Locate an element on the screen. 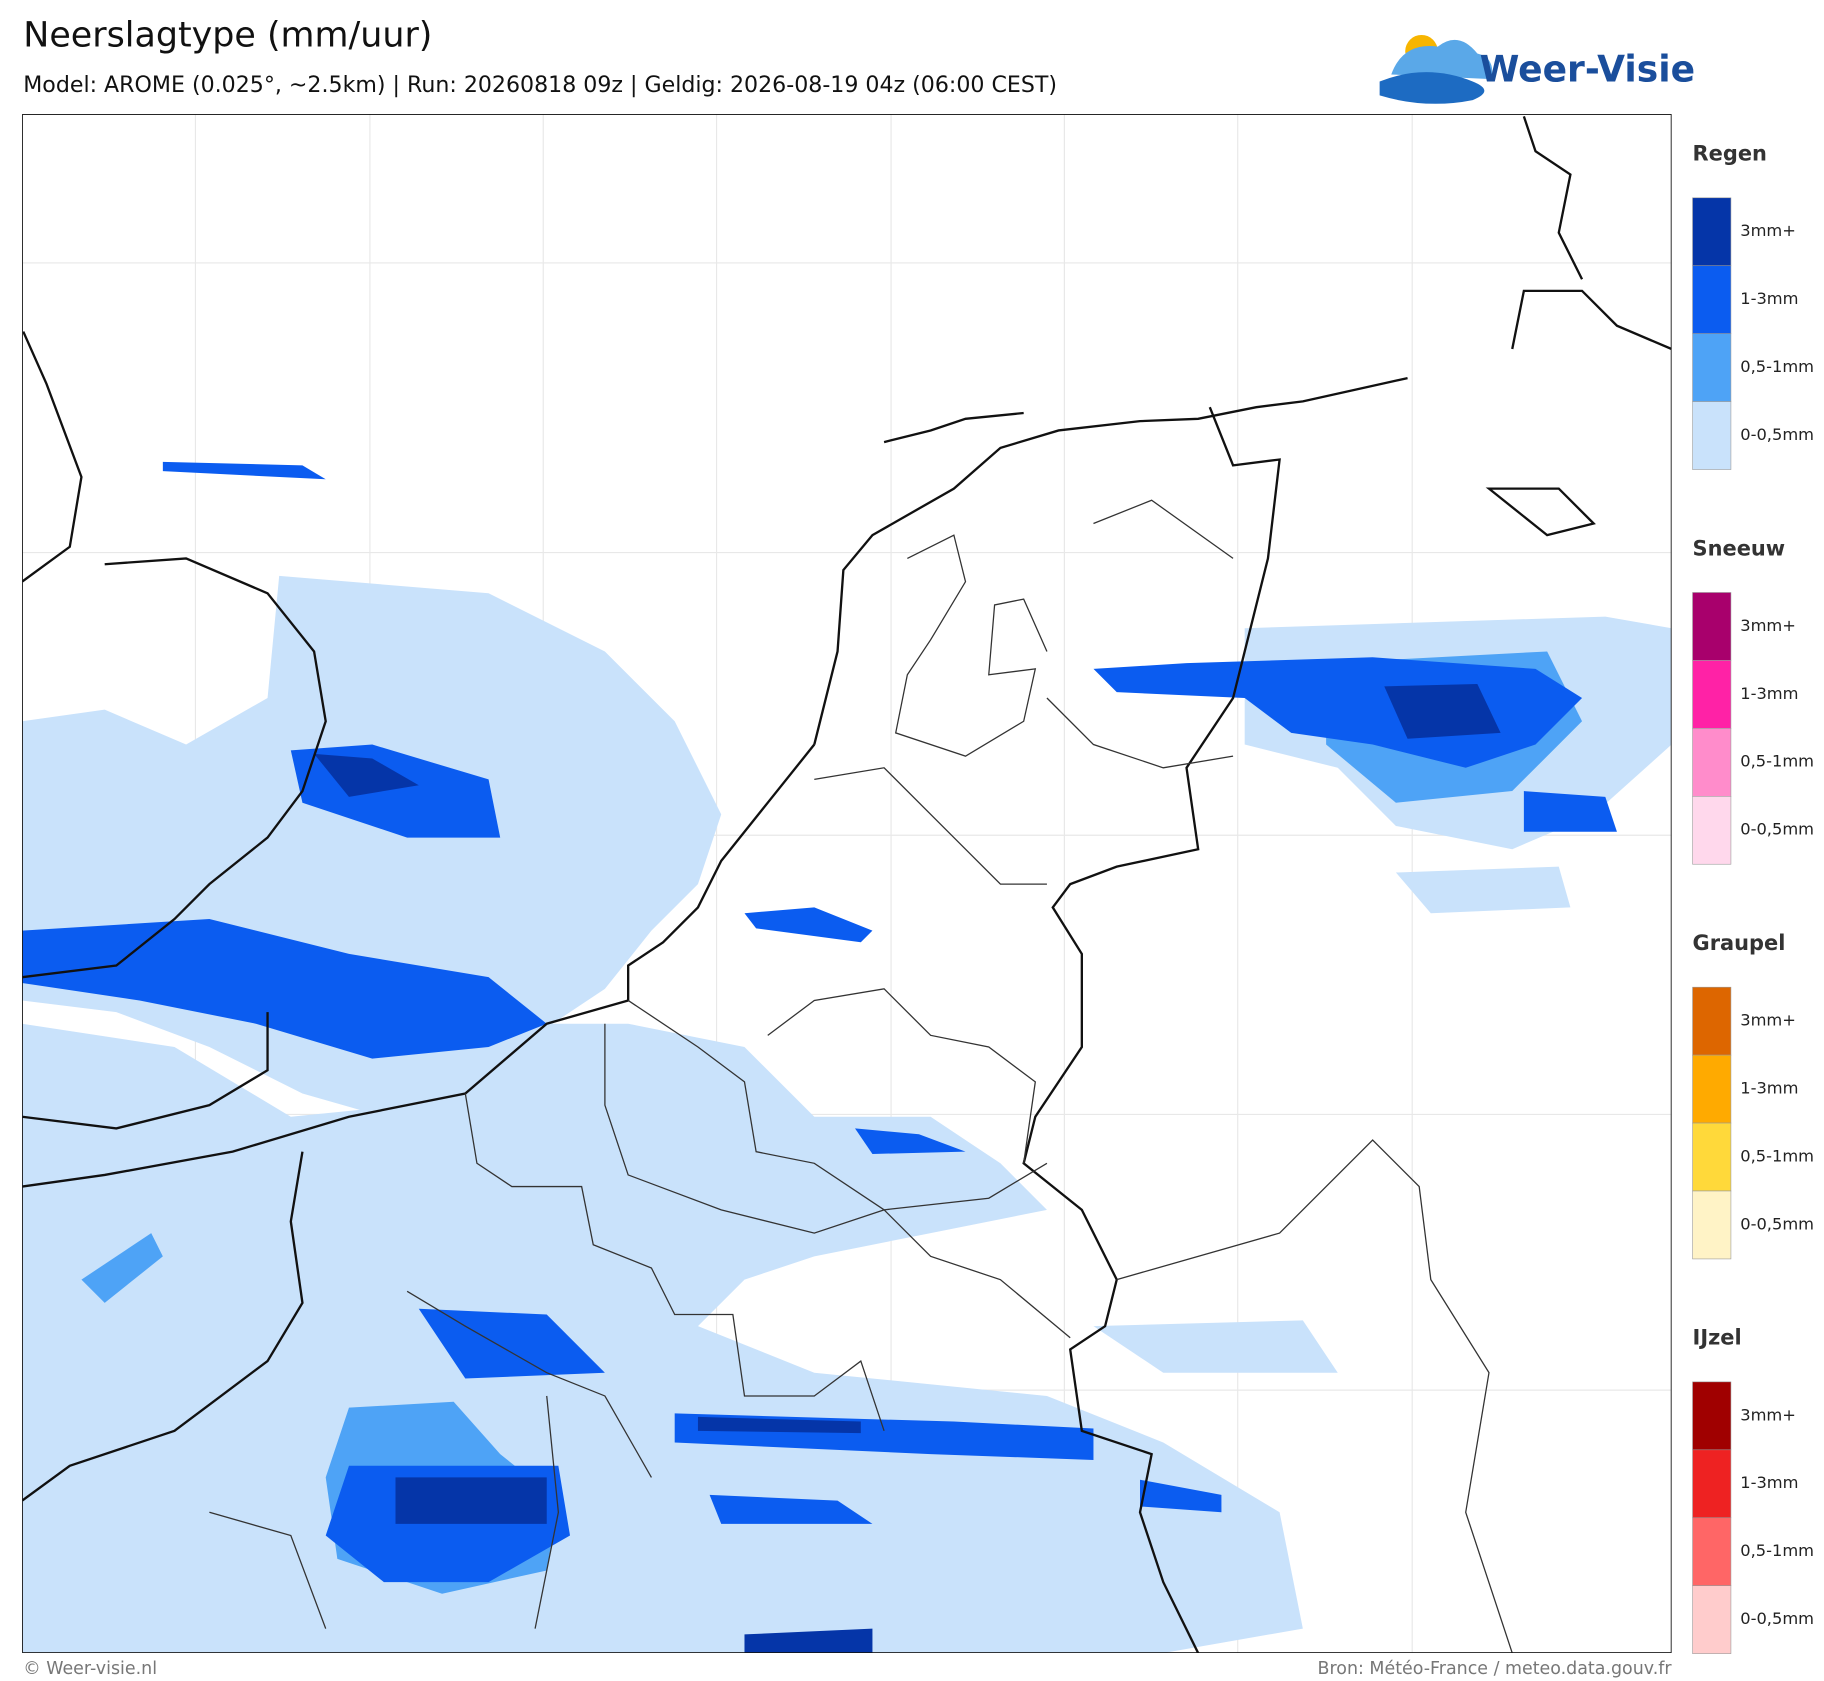 The image size is (1824, 1681). footer-right: Bron: Météo-France / meteo.data.gouv.fr is located at coordinates (1495, 1669).